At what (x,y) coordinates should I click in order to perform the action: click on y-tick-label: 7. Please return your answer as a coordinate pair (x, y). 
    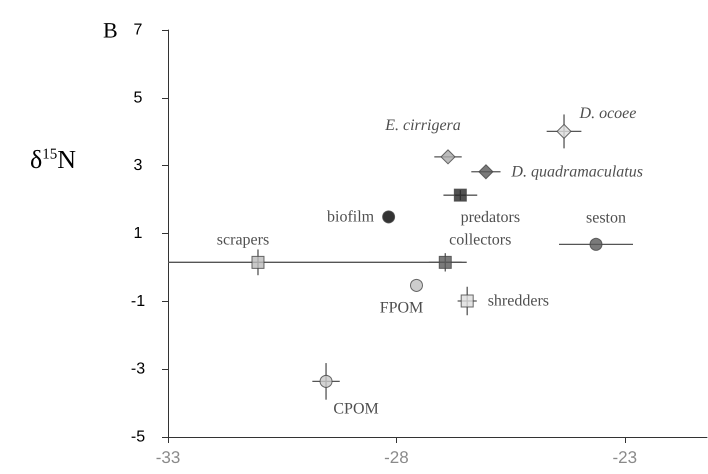
    Looking at the image, I should click on (138, 30).